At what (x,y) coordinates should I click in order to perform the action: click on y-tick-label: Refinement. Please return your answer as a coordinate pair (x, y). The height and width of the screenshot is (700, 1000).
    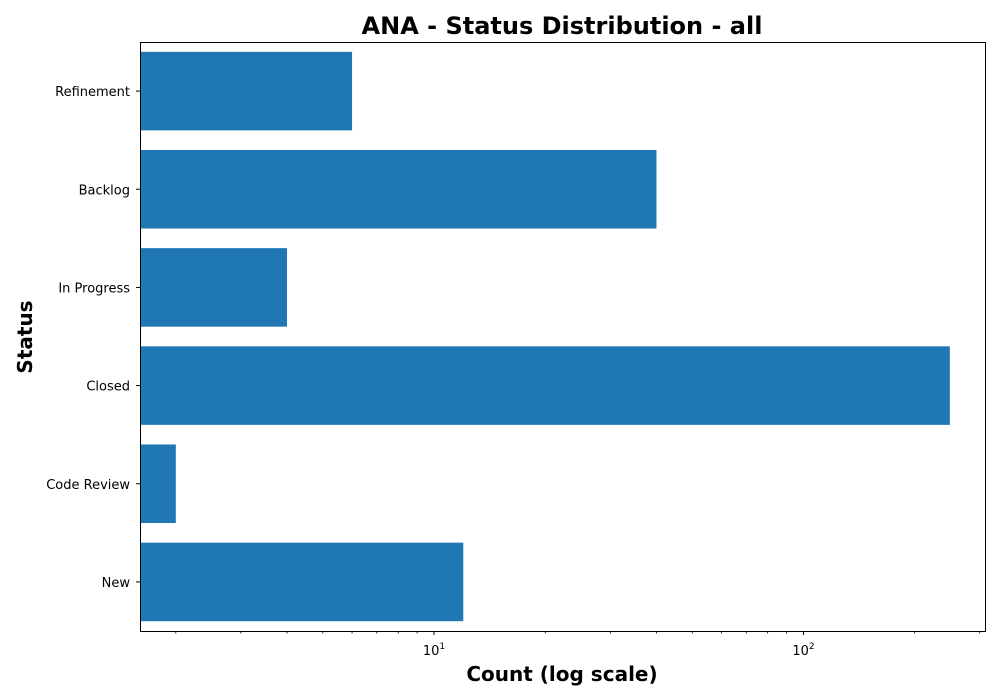
    Looking at the image, I should click on (92, 92).